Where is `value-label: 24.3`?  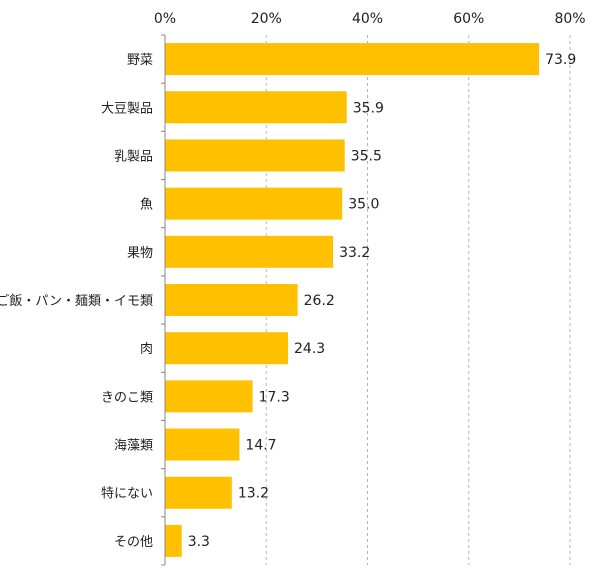 value-label: 24.3 is located at coordinates (309, 349).